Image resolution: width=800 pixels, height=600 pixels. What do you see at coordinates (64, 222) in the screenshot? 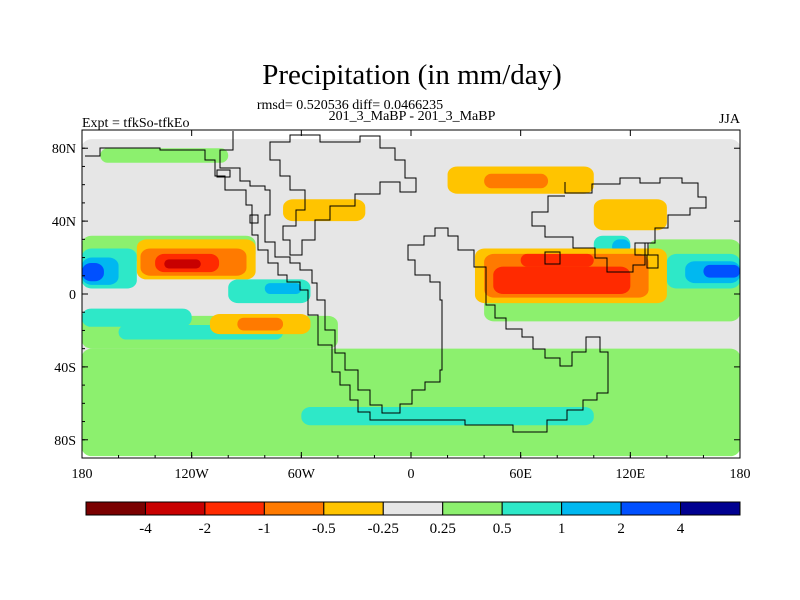
I see `y-tick-label-1: 40N` at bounding box center [64, 222].